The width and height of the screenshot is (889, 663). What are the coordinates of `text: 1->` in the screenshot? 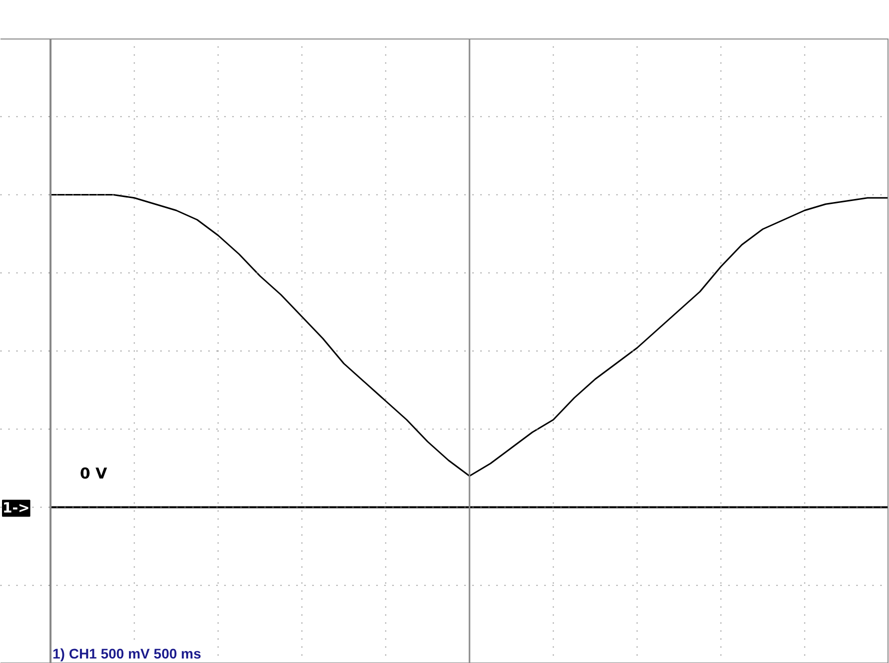 It's located at (16, 508).